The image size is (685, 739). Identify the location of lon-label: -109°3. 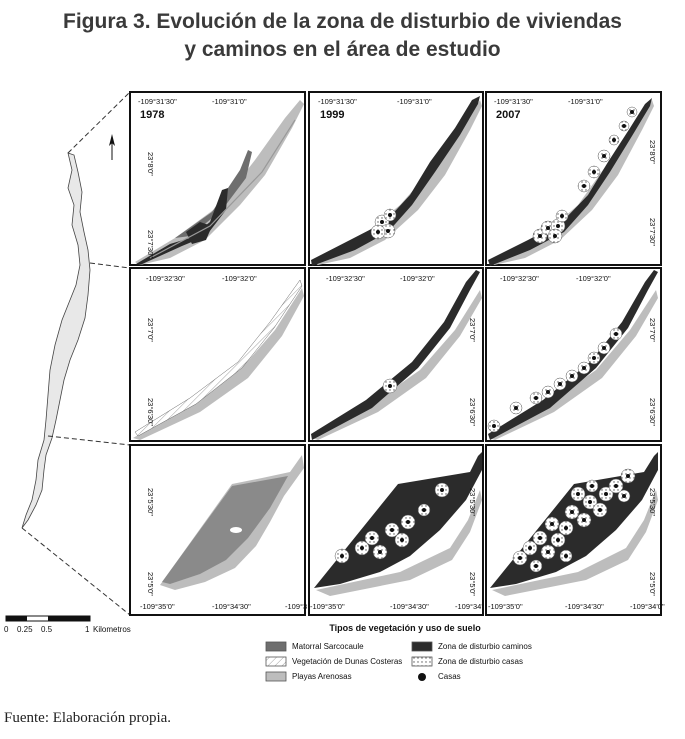
(296, 606).